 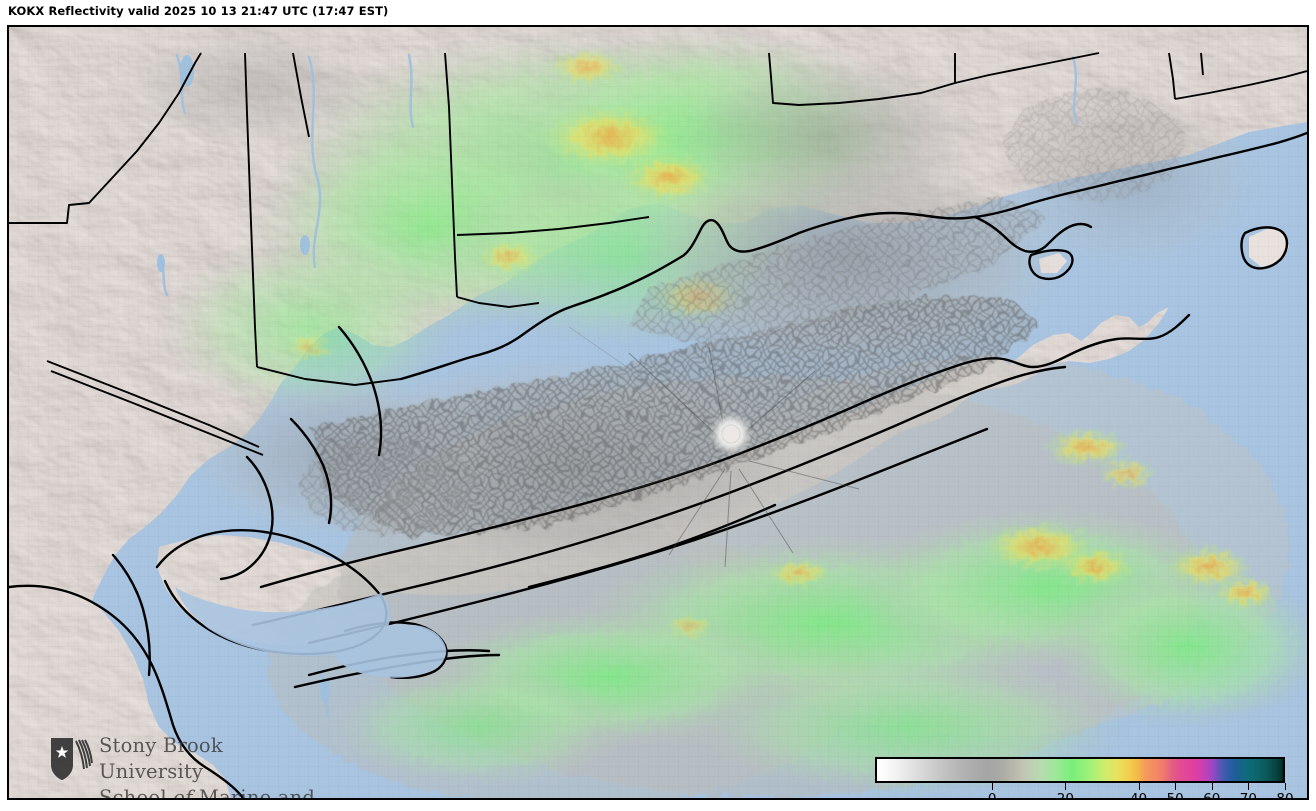 I want to click on colorbar-label-40: 40, so click(x=1138, y=795).